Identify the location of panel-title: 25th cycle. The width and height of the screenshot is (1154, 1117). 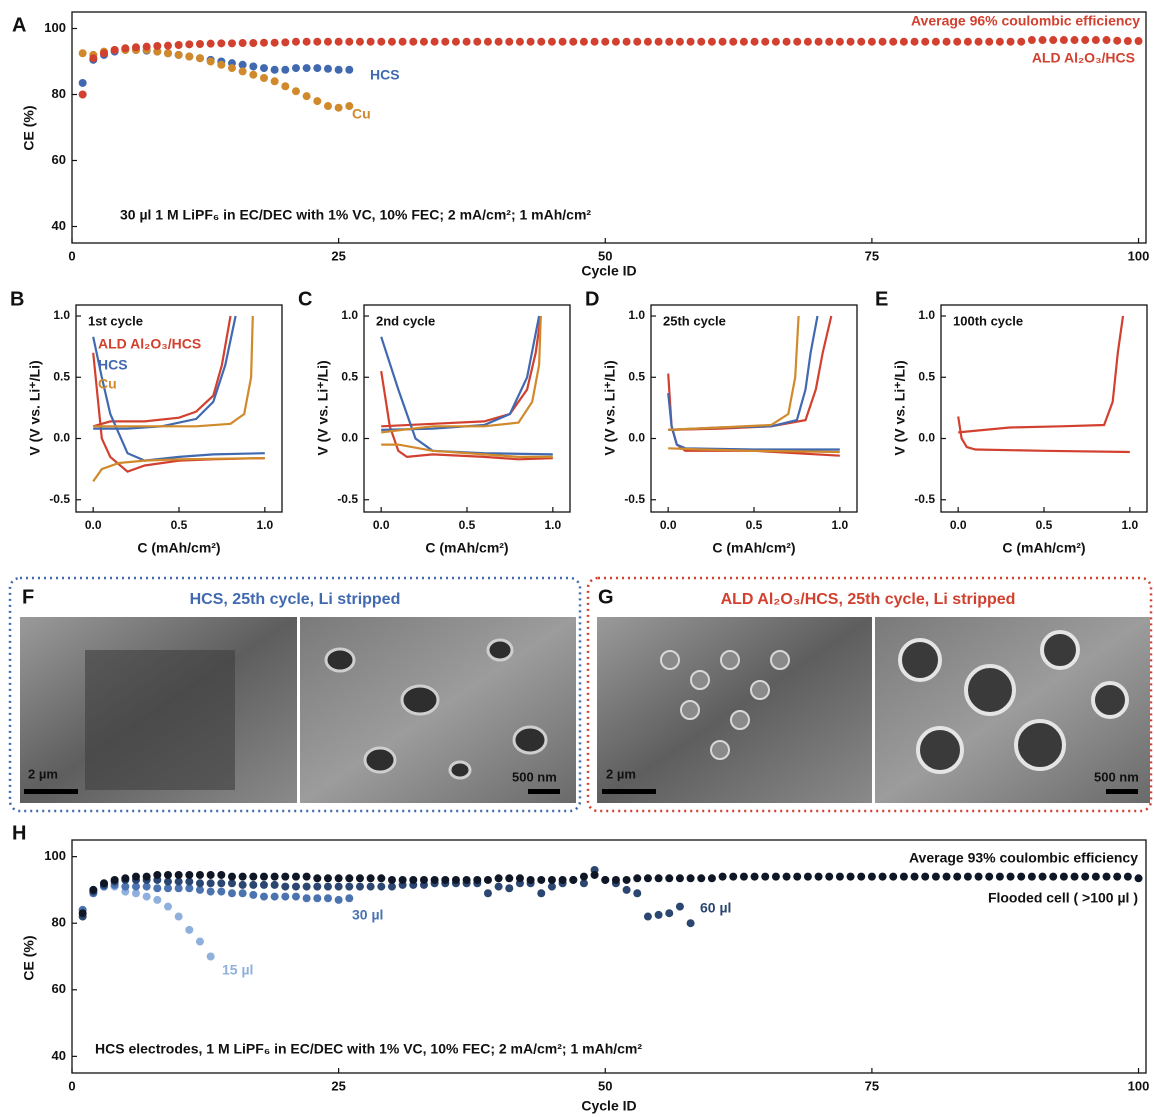
(694, 320).